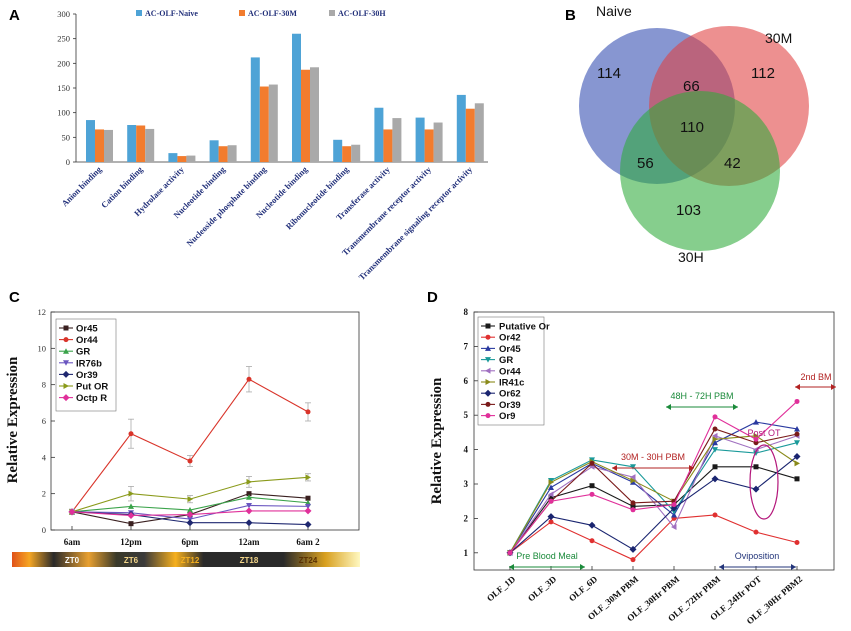  Describe the element at coordinates (763, 73) in the screenshot. I see `venn-count-30m-only: 112` at that location.